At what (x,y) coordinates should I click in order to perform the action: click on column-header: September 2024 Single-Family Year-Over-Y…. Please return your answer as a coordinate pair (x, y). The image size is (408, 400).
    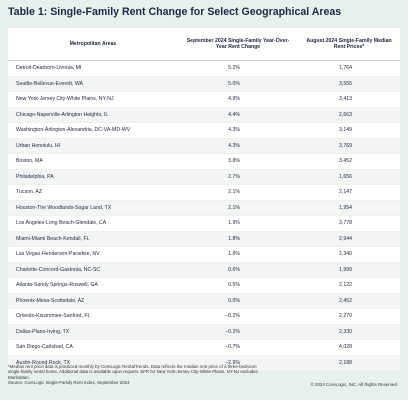
    Looking at the image, I should click on (238, 44).